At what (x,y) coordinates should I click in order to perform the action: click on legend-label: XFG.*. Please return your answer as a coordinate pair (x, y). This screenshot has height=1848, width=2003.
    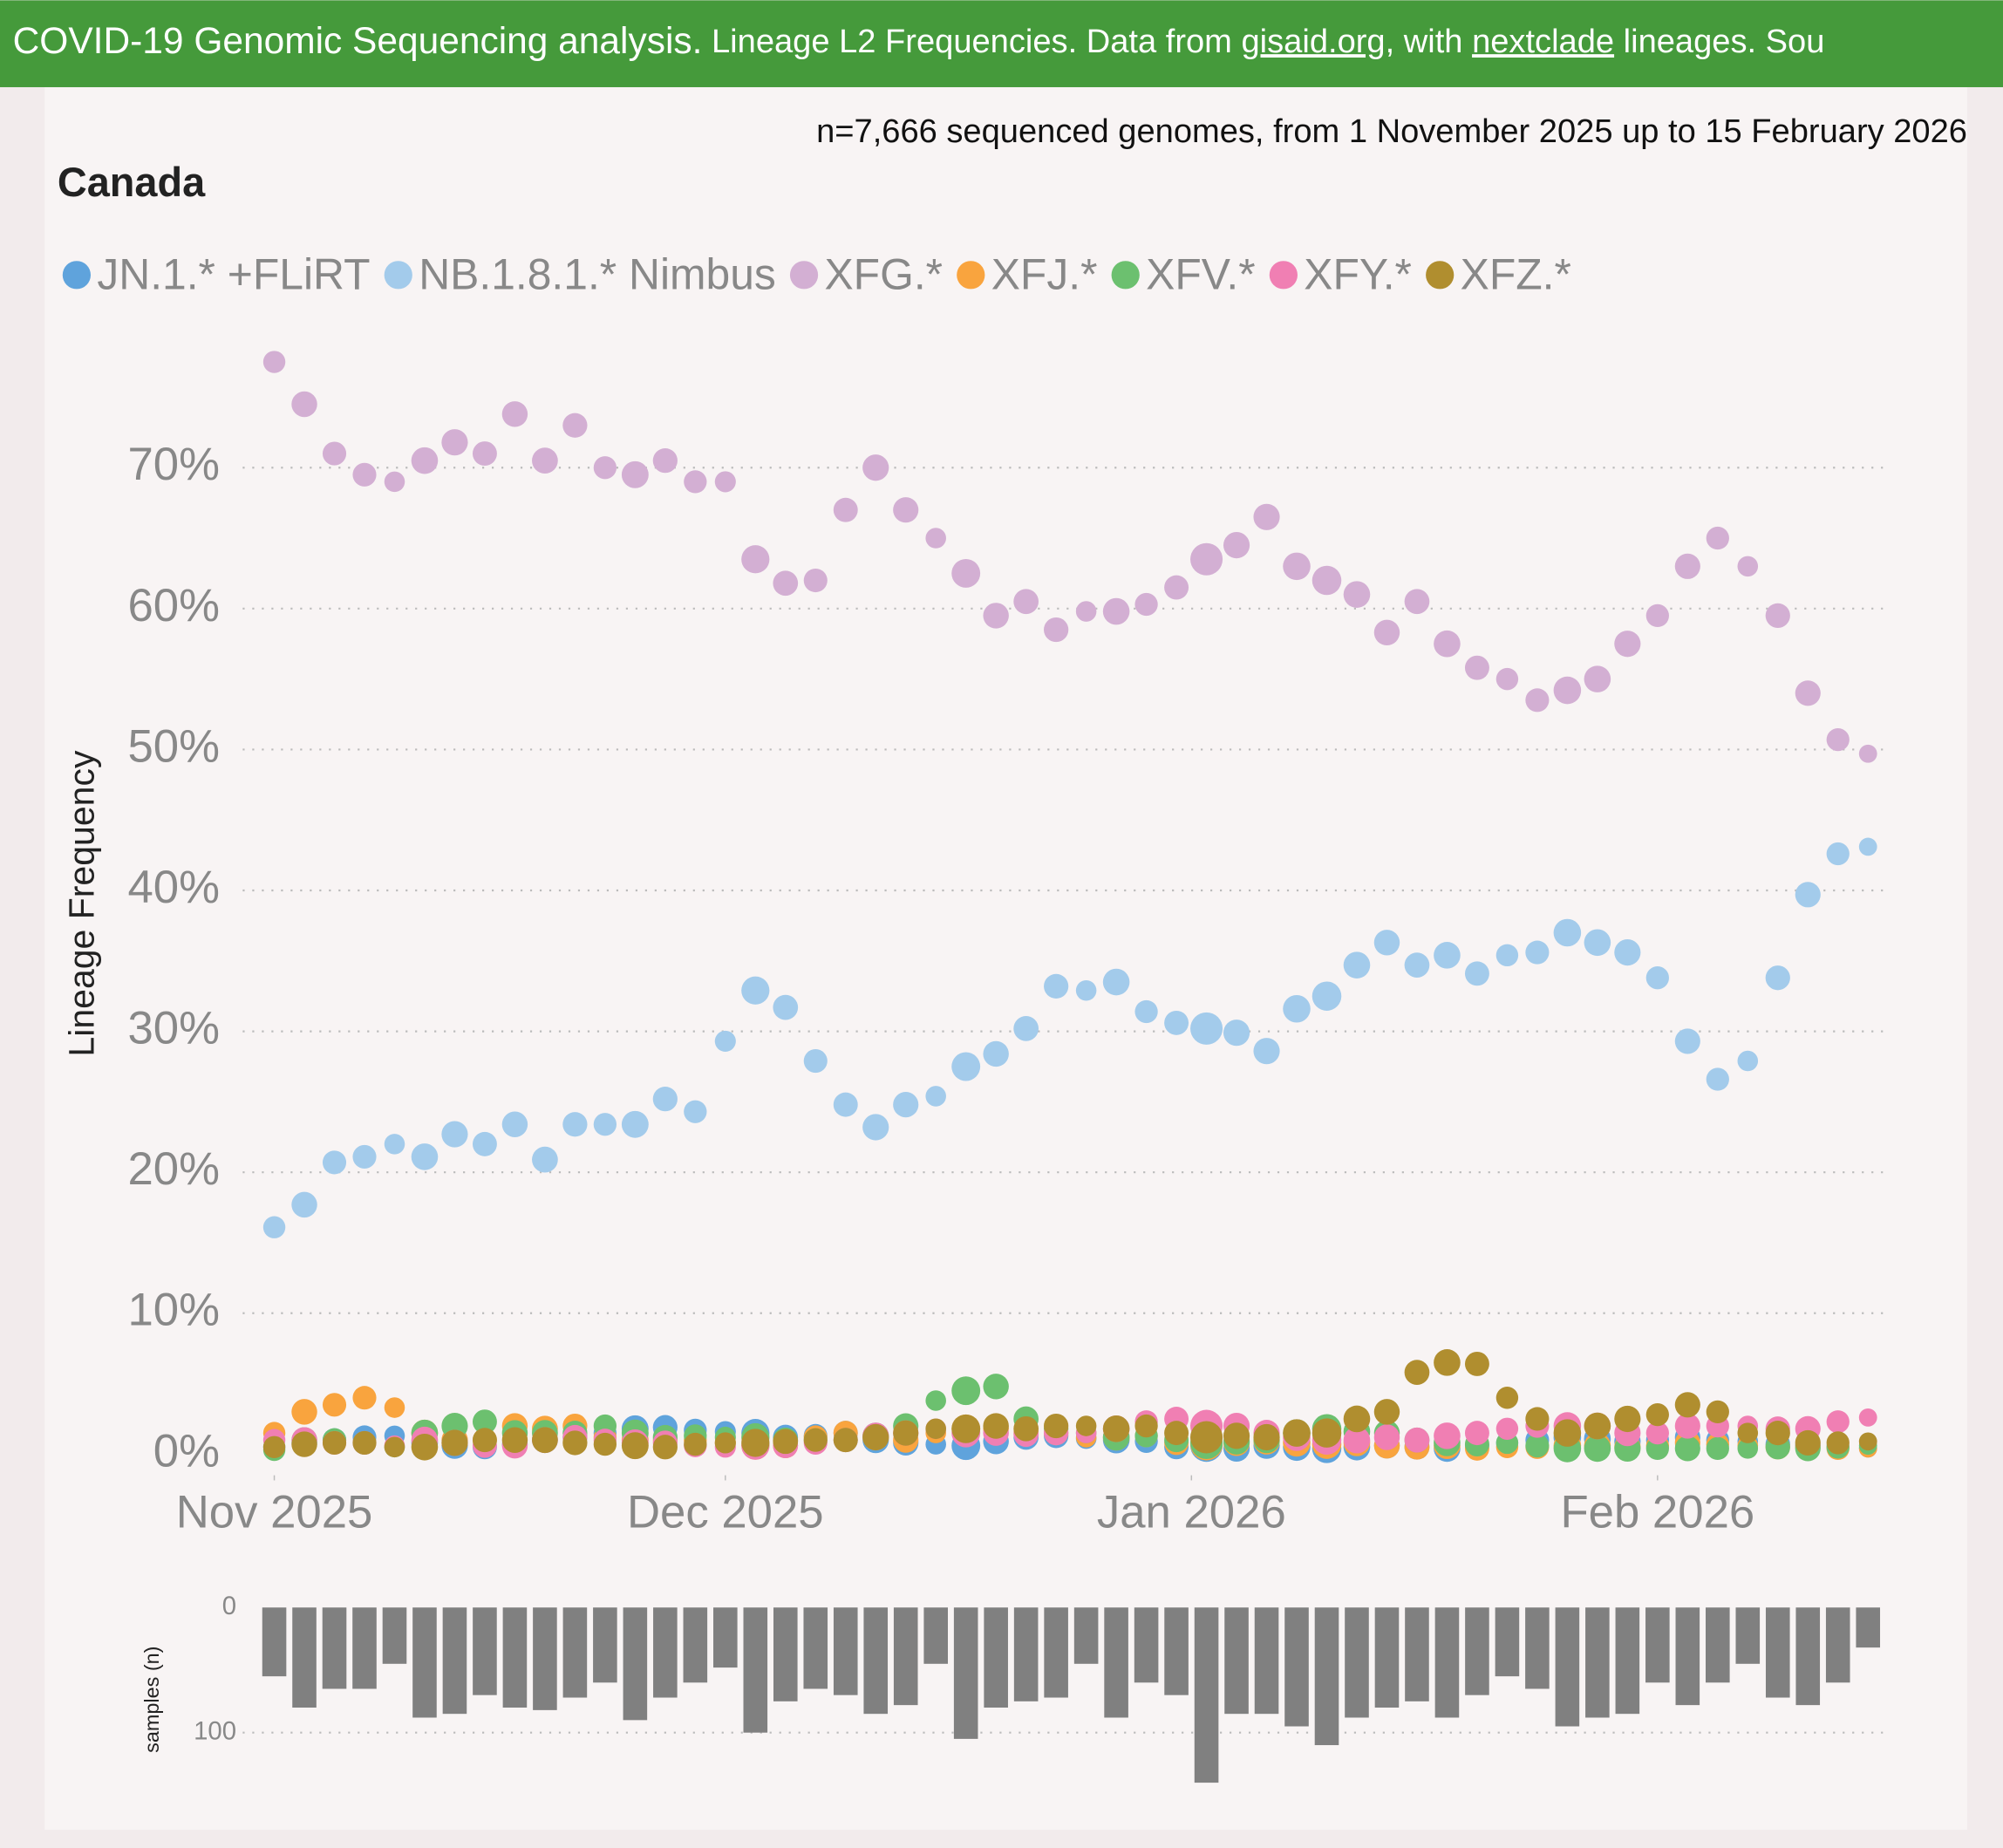
    Looking at the image, I should click on (883, 273).